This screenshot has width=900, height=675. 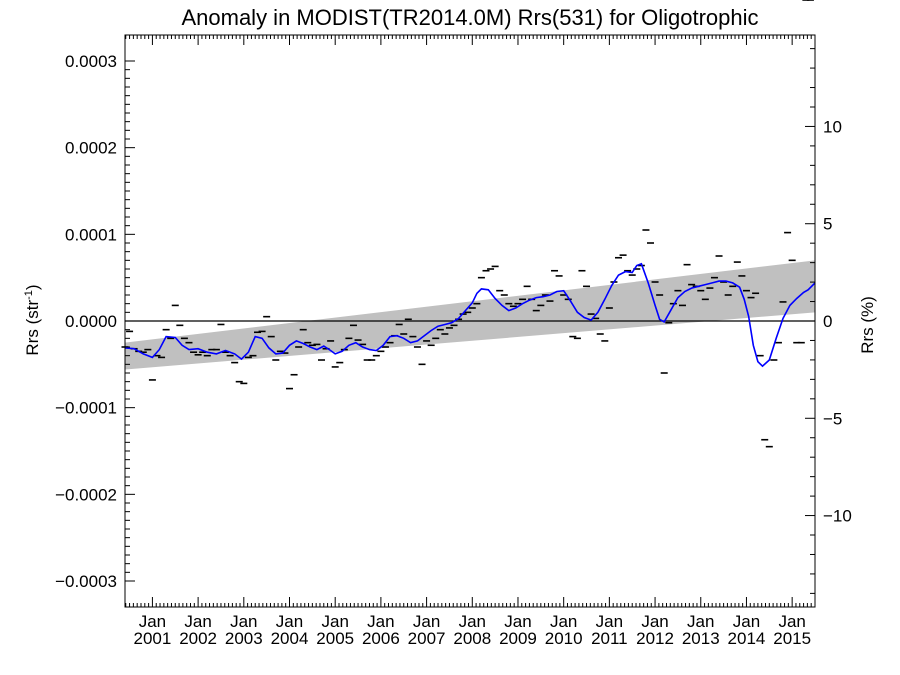 What do you see at coordinates (472, 638) in the screenshot?
I see `x-tick-label-year: 2008` at bounding box center [472, 638].